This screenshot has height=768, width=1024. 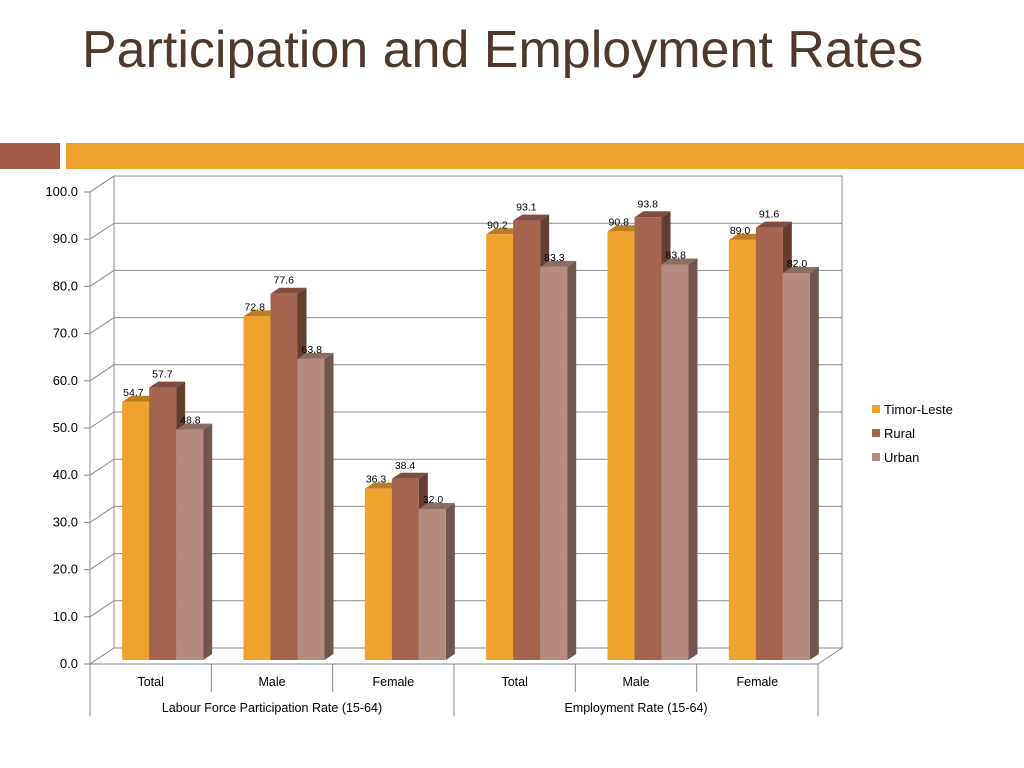 I want to click on y-tick-label: 20.0, so click(x=65, y=569).